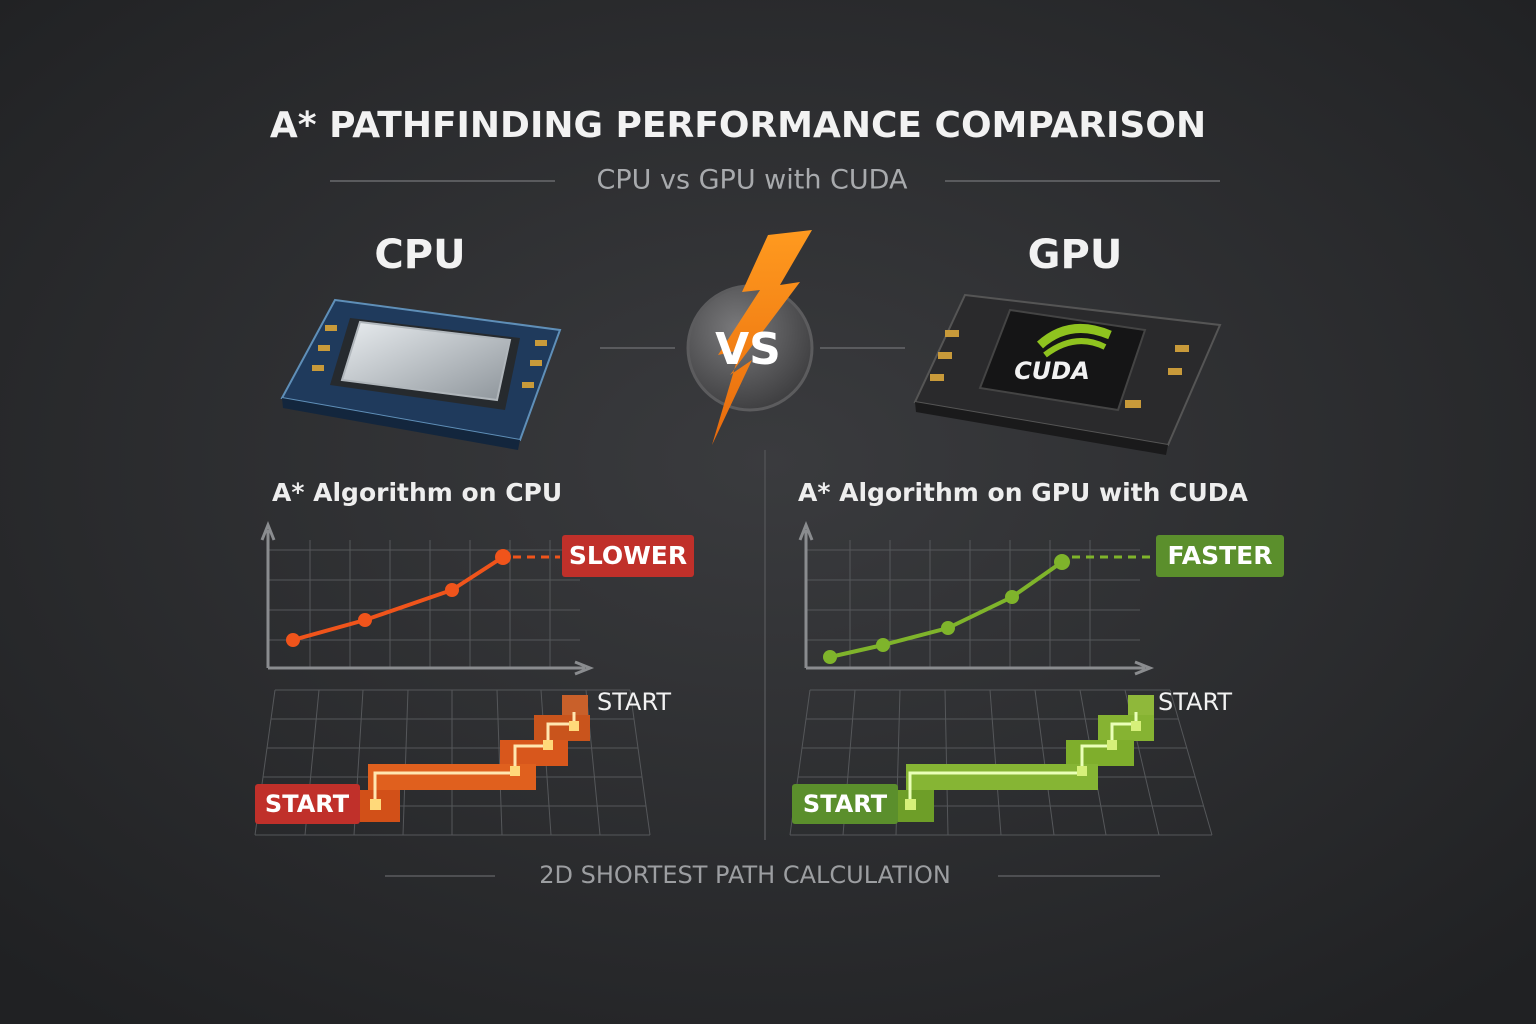 This screenshot has height=1024, width=1536. Describe the element at coordinates (1023, 492) in the screenshot. I see `chart-title: A* Algorithm on GPU with CUDA` at that location.